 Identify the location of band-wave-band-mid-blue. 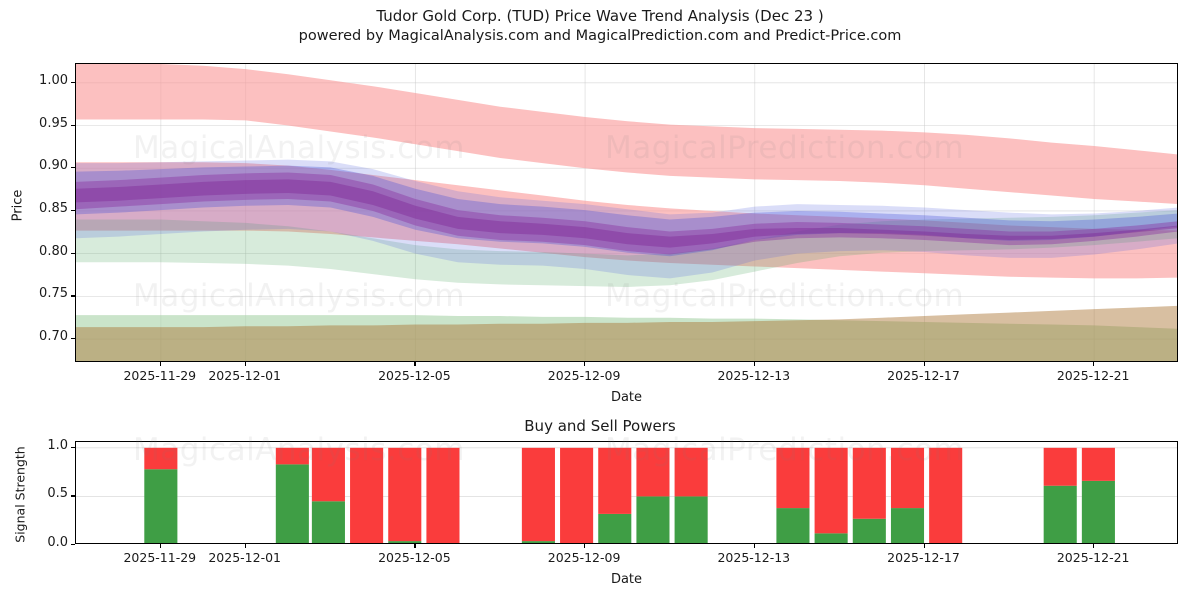
(626, 211).